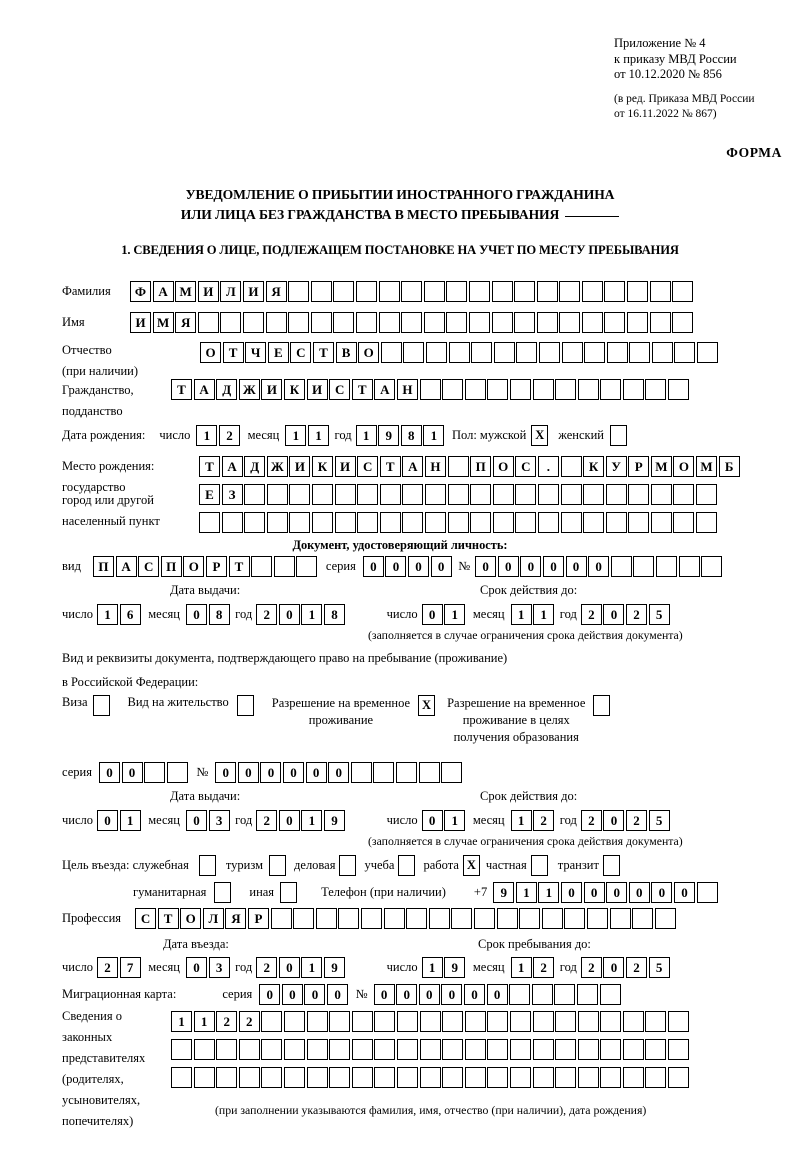 This screenshot has height=1163, width=800. I want to click on purpose-work-checkbox: X, so click(471, 865).